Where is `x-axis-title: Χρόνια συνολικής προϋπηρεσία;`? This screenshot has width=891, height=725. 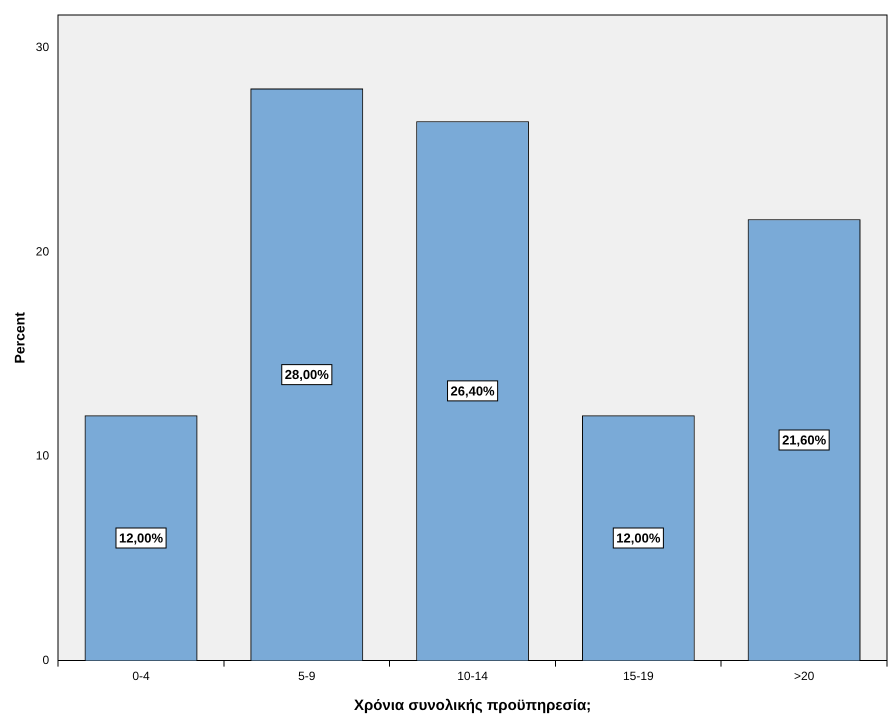
x-axis-title: Χρόνια συνολικής προϋπηρεσία; is located at coordinates (473, 705).